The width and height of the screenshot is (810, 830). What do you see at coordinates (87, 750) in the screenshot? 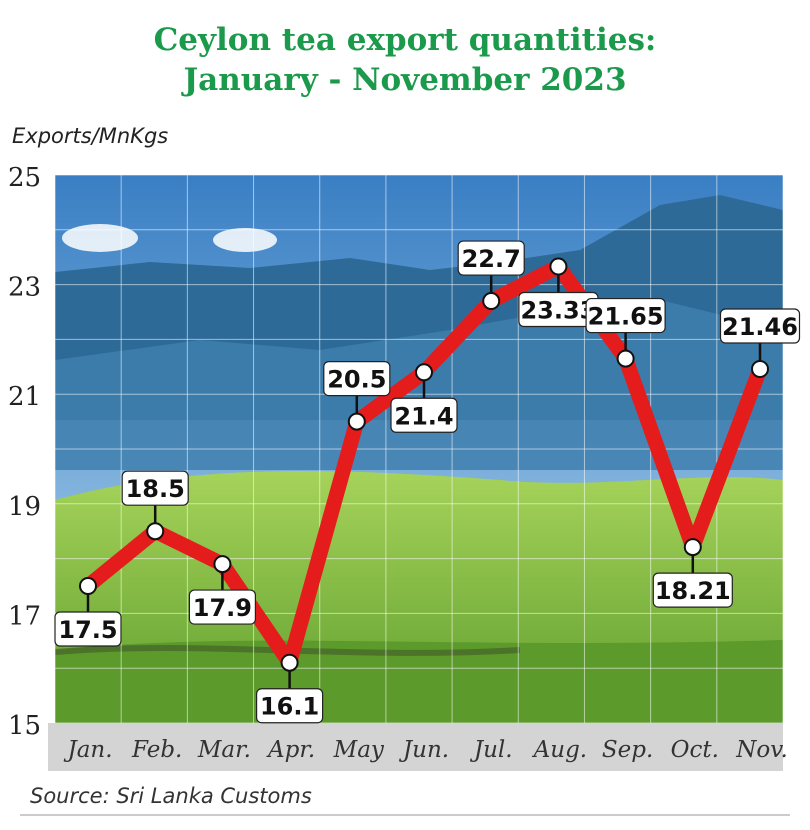
I see `x-tick-label: Jan.` at bounding box center [87, 750].